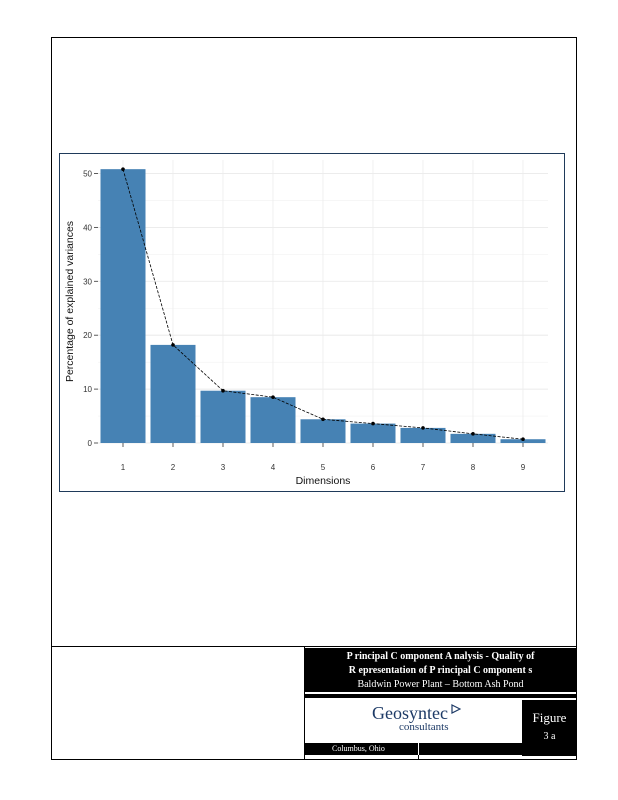  I want to click on x-tick-label: 8, so click(473, 467).